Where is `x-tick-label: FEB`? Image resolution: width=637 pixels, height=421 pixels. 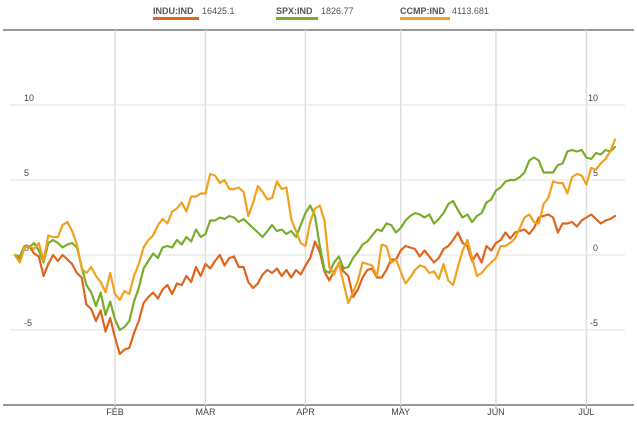 x-tick-label: FEB is located at coordinates (115, 412).